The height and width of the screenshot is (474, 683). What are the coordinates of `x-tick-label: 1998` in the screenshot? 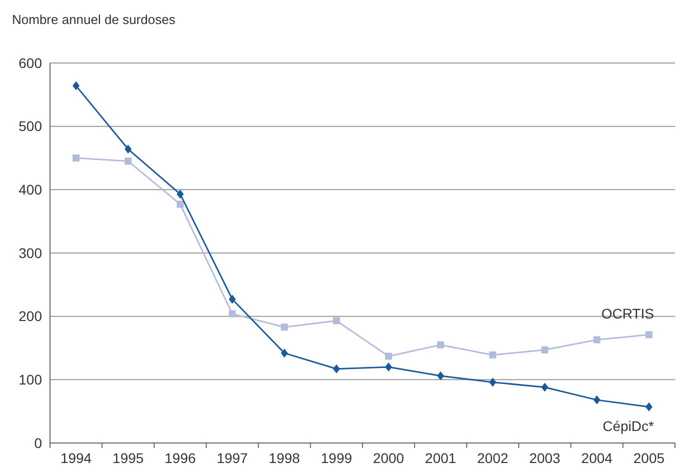 It's located at (284, 458).